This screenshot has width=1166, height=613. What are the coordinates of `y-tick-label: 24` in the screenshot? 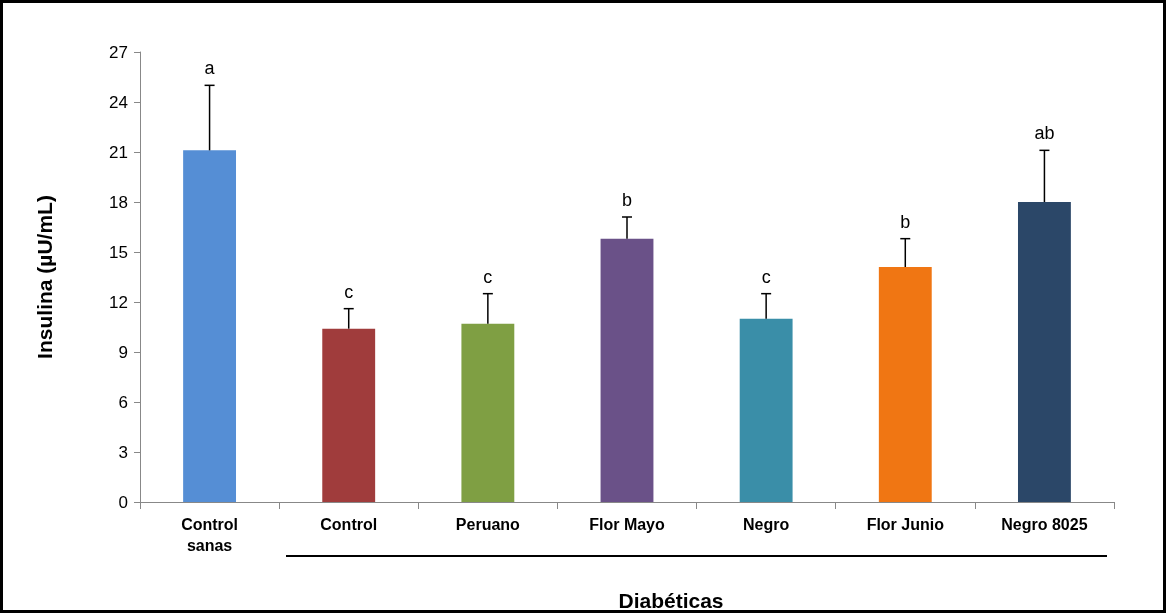 It's located at (118, 102).